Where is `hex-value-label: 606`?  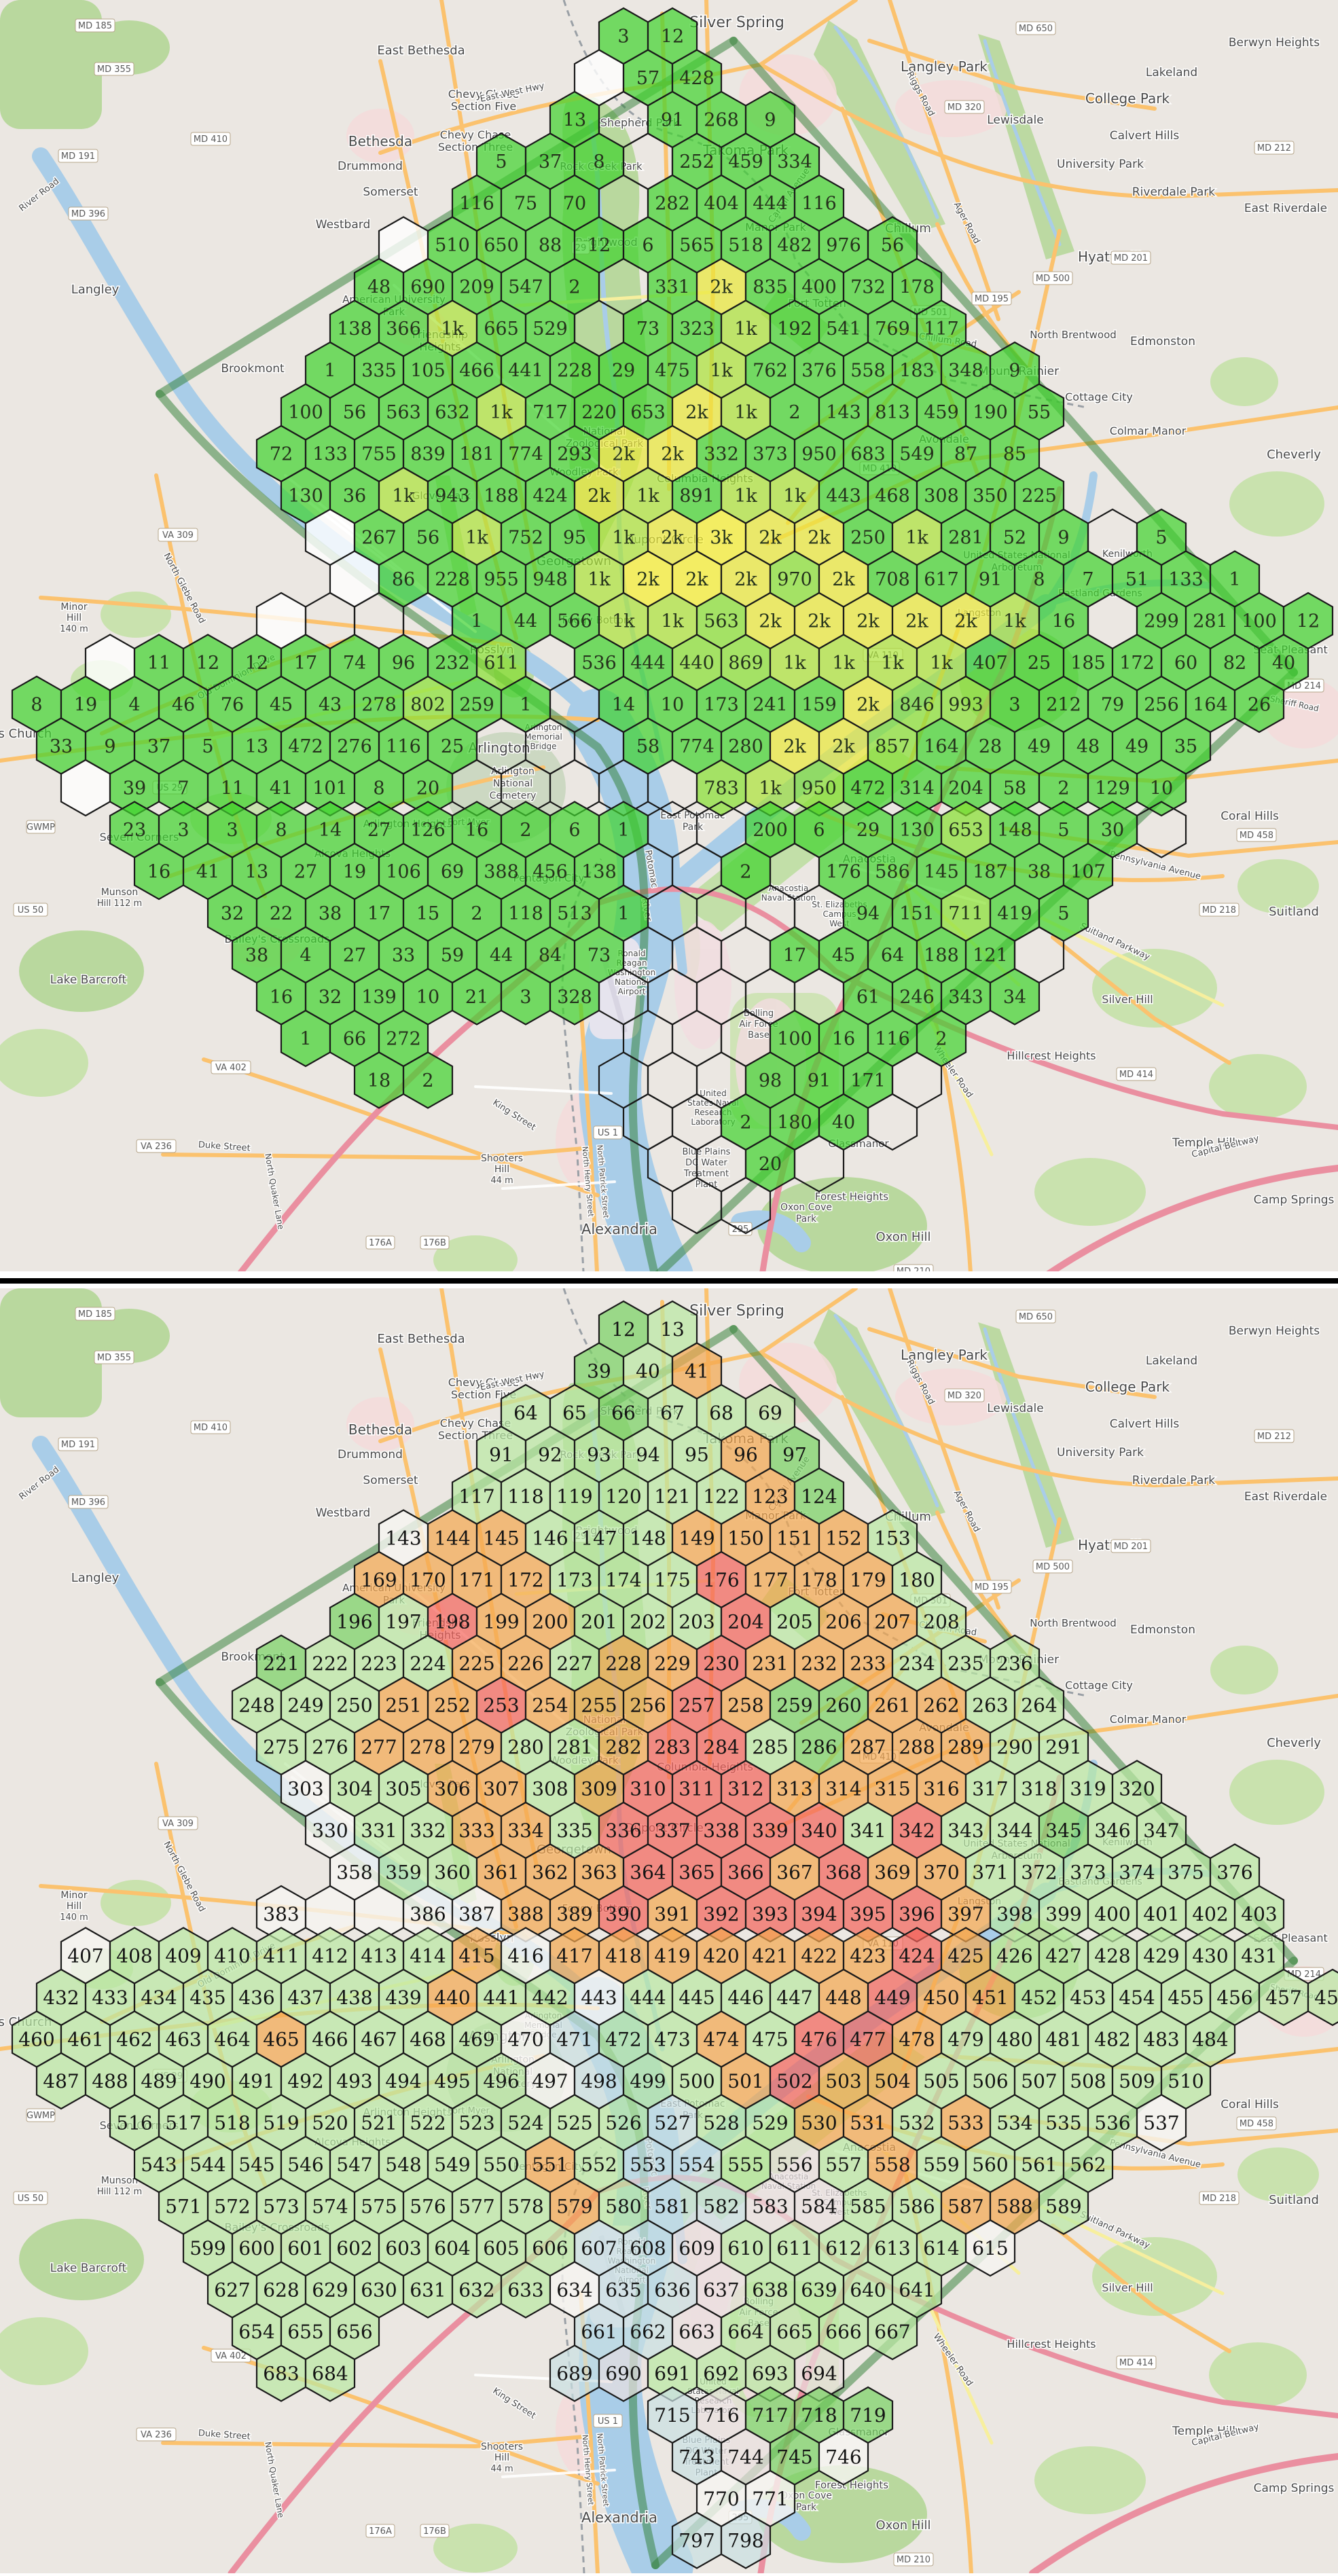 hex-value-label: 606 is located at coordinates (550, 2248).